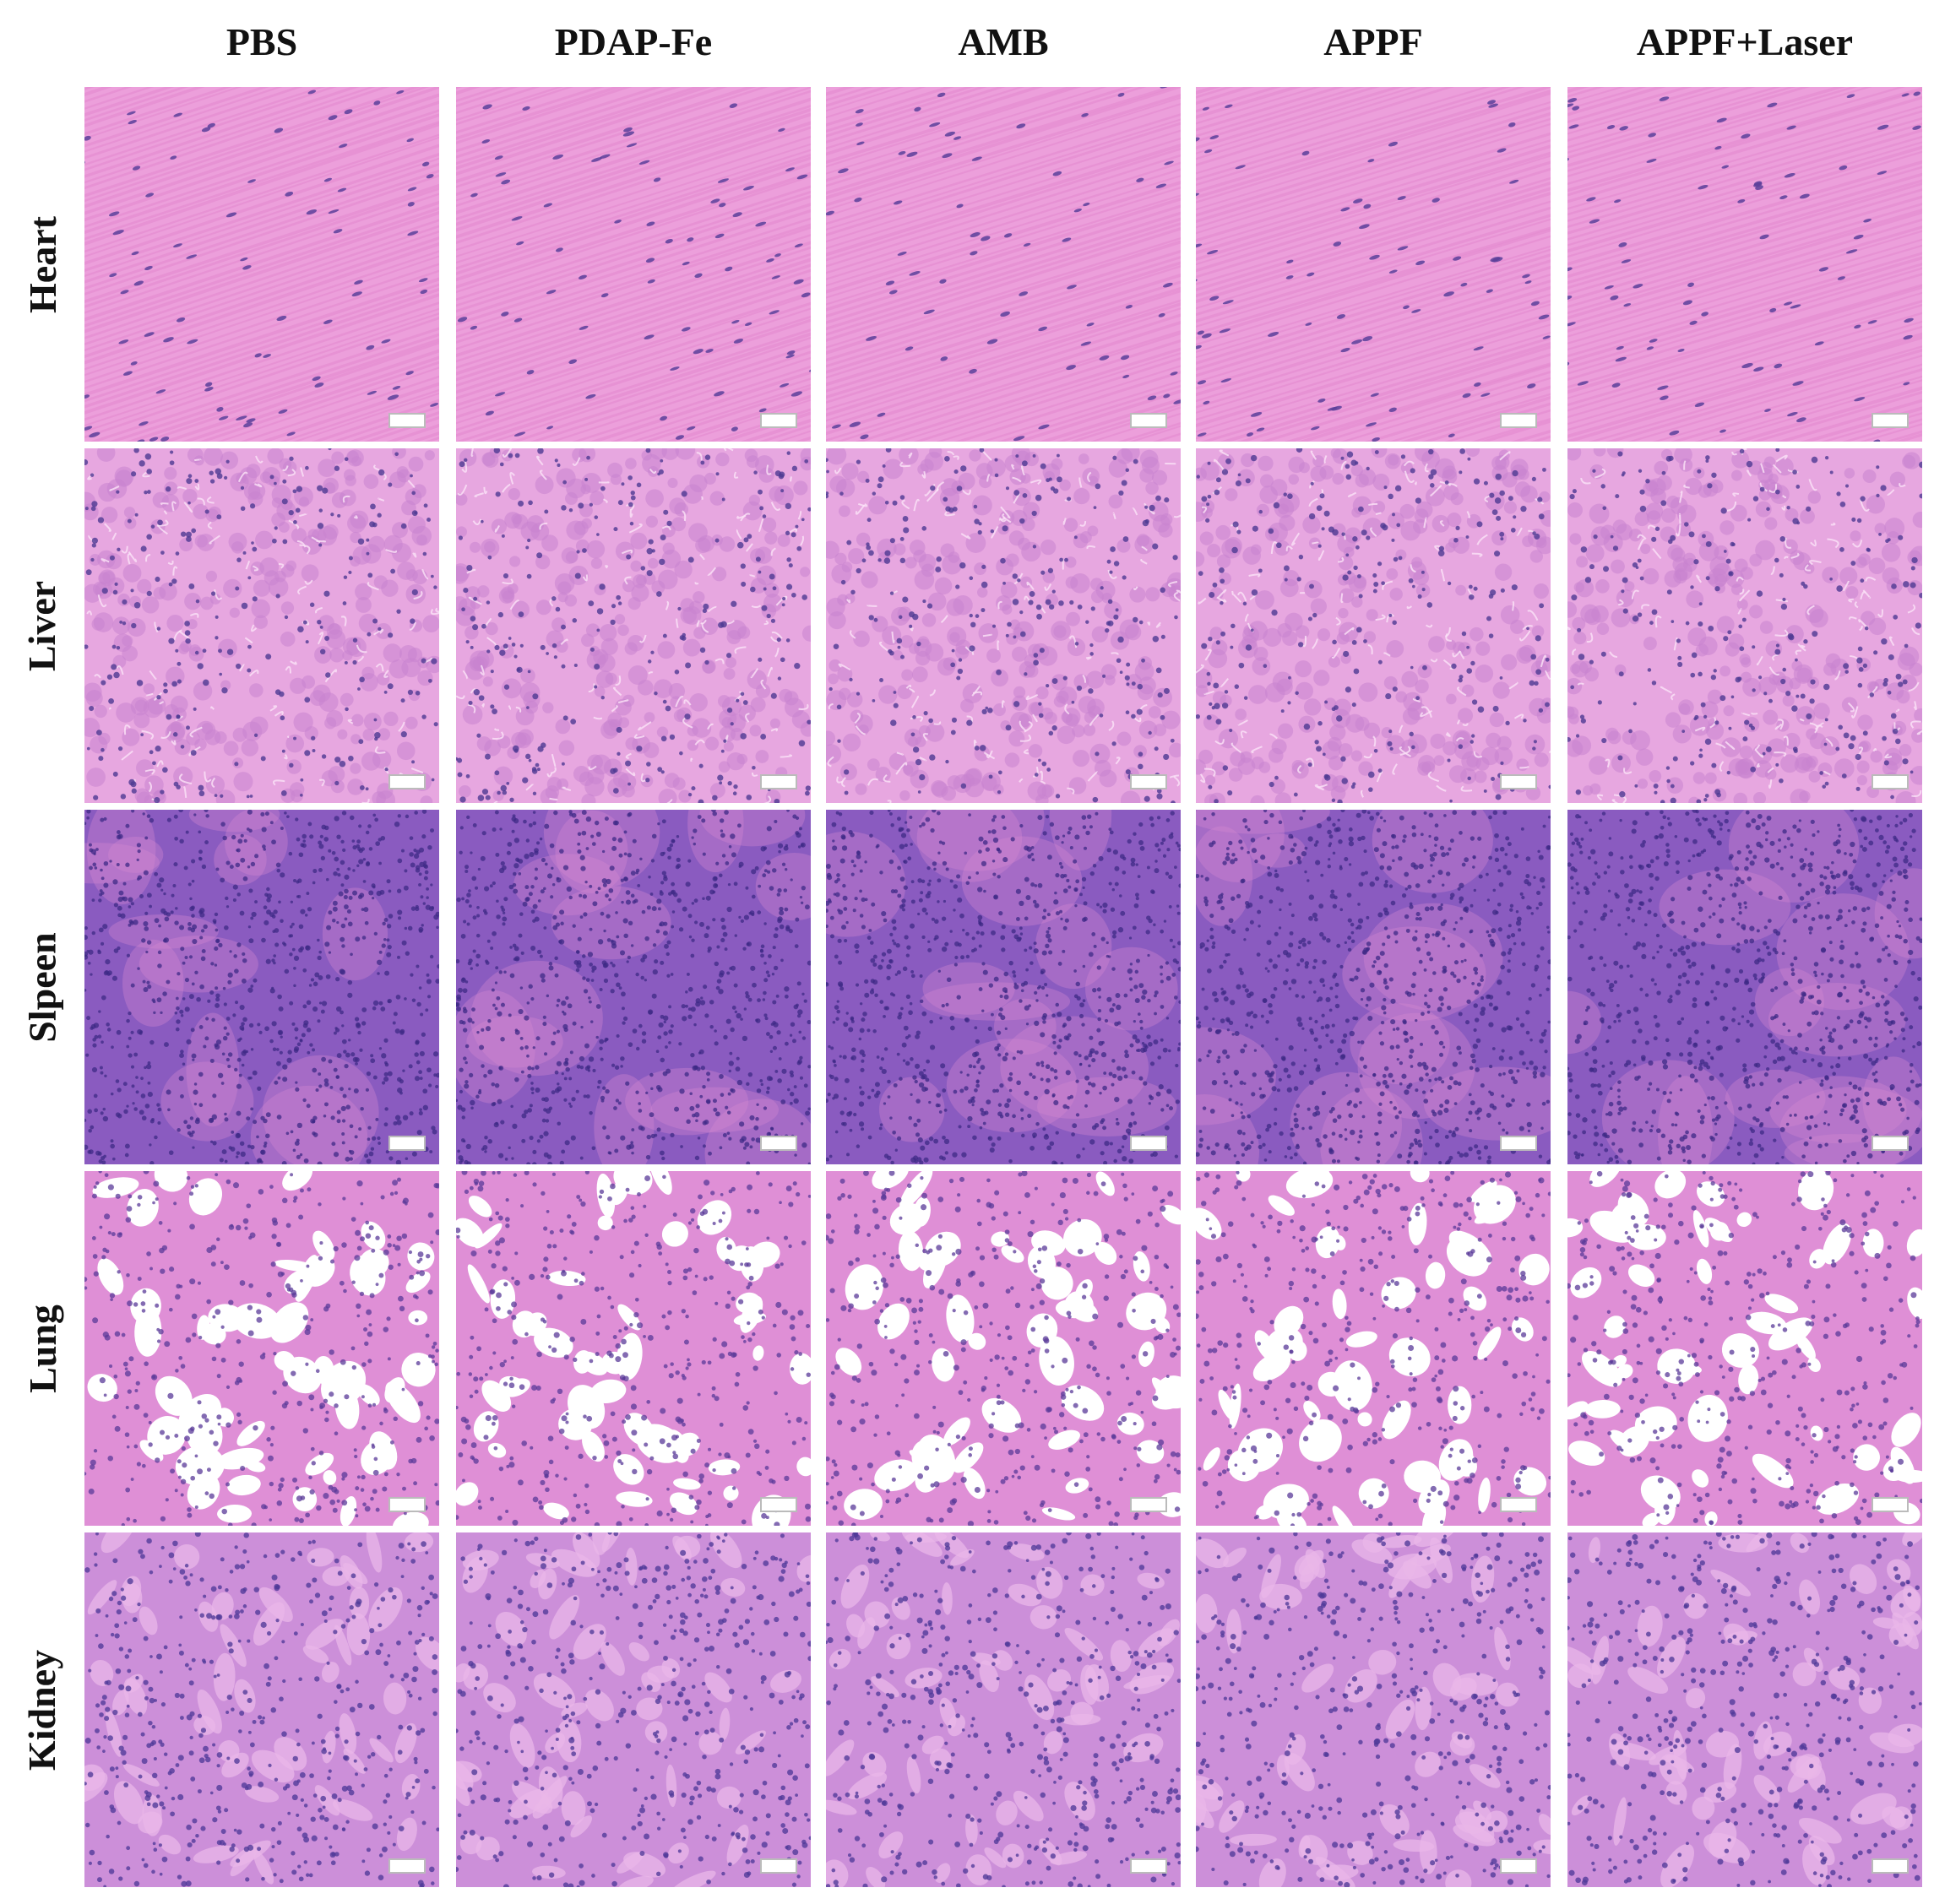  I want to click on panel-kidney-appf-laser, so click(1744, 1709).